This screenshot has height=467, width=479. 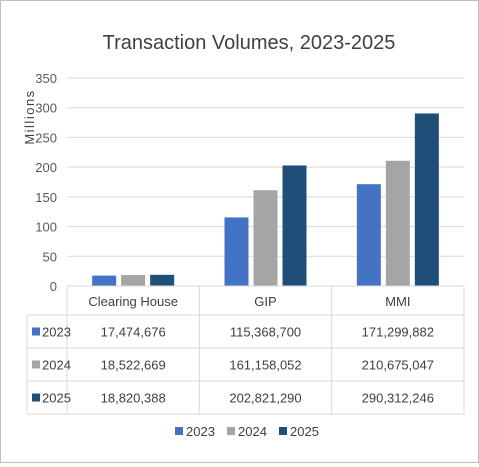 I want to click on data-label: 210,675,047, so click(x=398, y=365).